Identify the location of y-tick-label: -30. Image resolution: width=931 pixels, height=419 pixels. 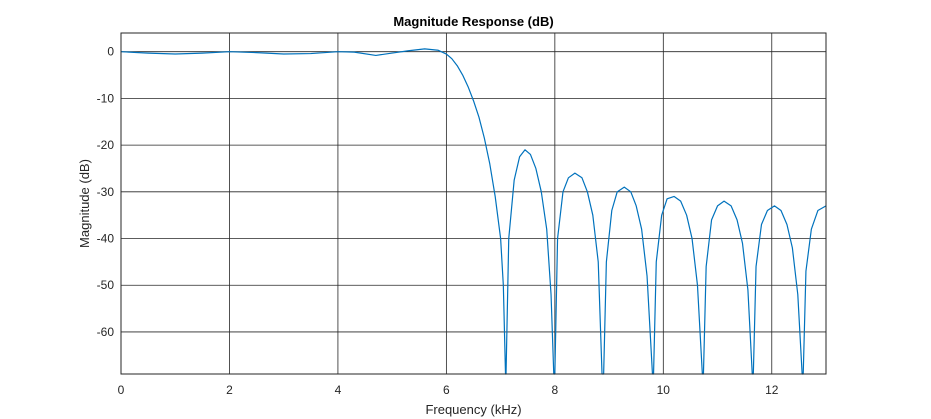
(106, 192).